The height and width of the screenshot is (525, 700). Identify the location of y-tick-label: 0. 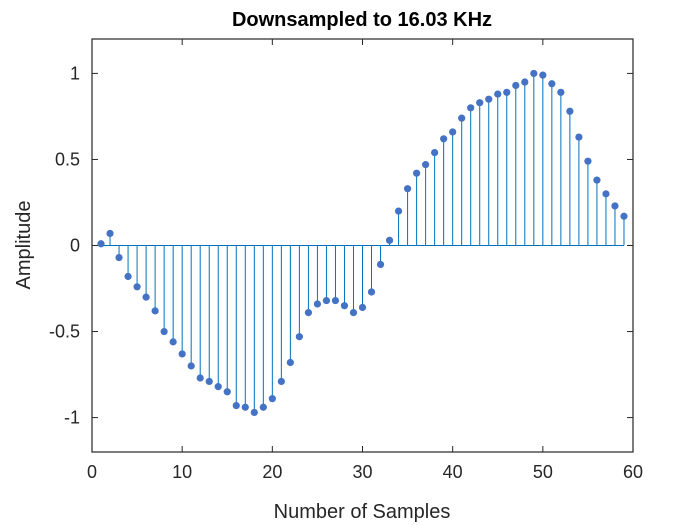
(75, 246).